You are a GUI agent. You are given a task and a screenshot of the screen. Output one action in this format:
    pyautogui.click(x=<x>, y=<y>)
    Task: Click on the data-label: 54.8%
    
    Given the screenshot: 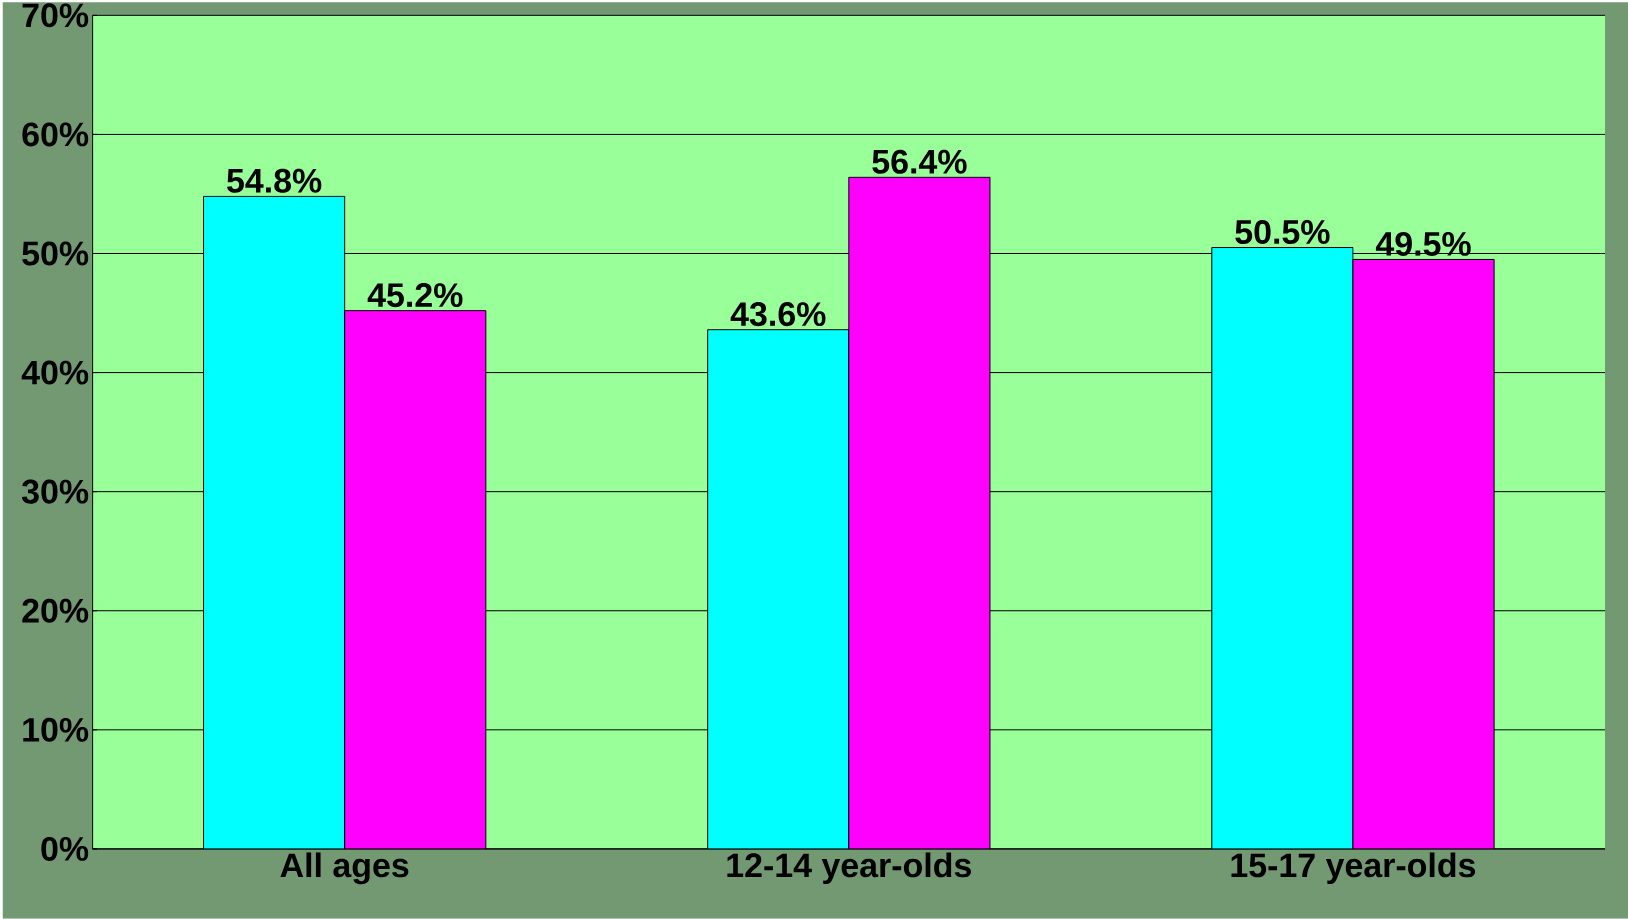 What is the action you would take?
    pyautogui.click(x=274, y=180)
    